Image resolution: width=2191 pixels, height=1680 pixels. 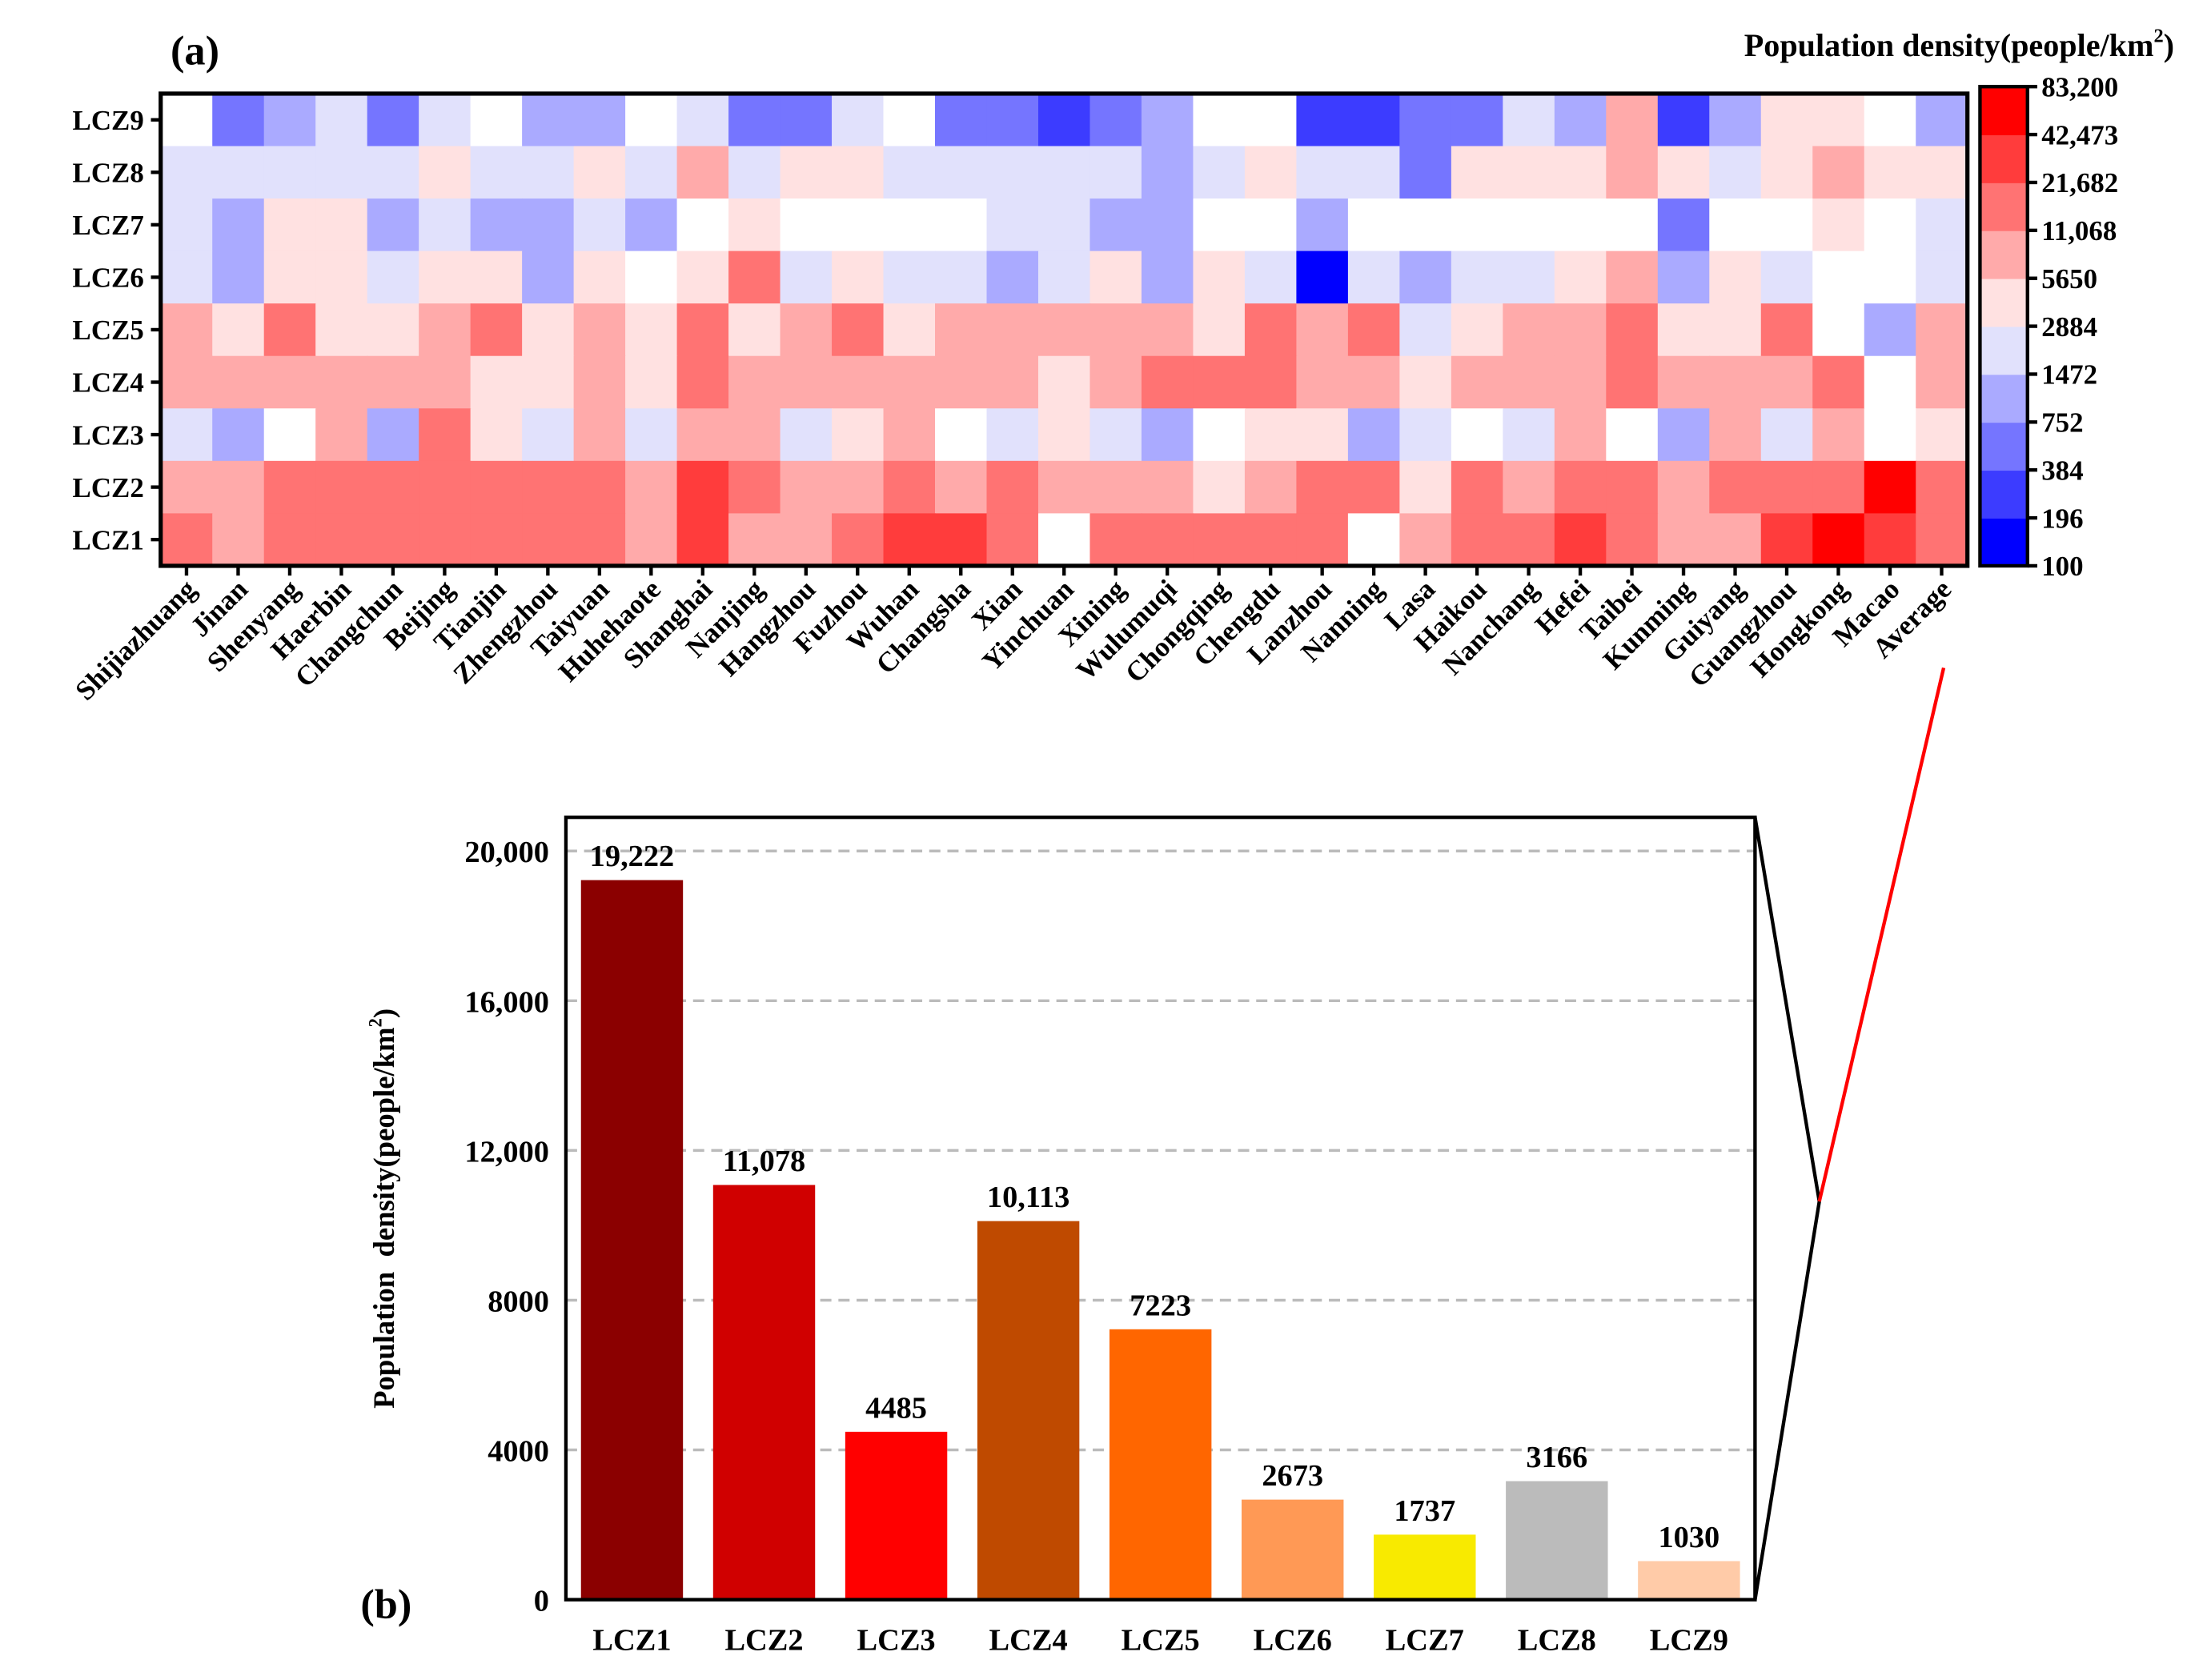 What do you see at coordinates (383, 1208) in the screenshot?
I see `bar-y-axis-label: Population density(people/km2)` at bounding box center [383, 1208].